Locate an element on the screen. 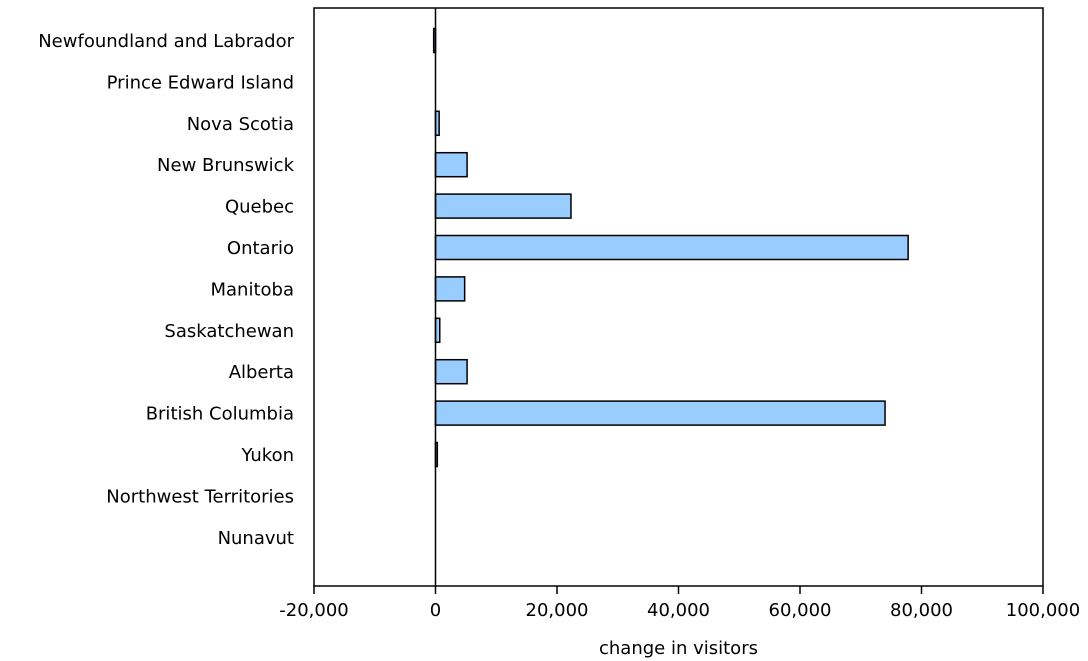 This screenshot has height=661, width=1088. bar-ontario is located at coordinates (671, 247).